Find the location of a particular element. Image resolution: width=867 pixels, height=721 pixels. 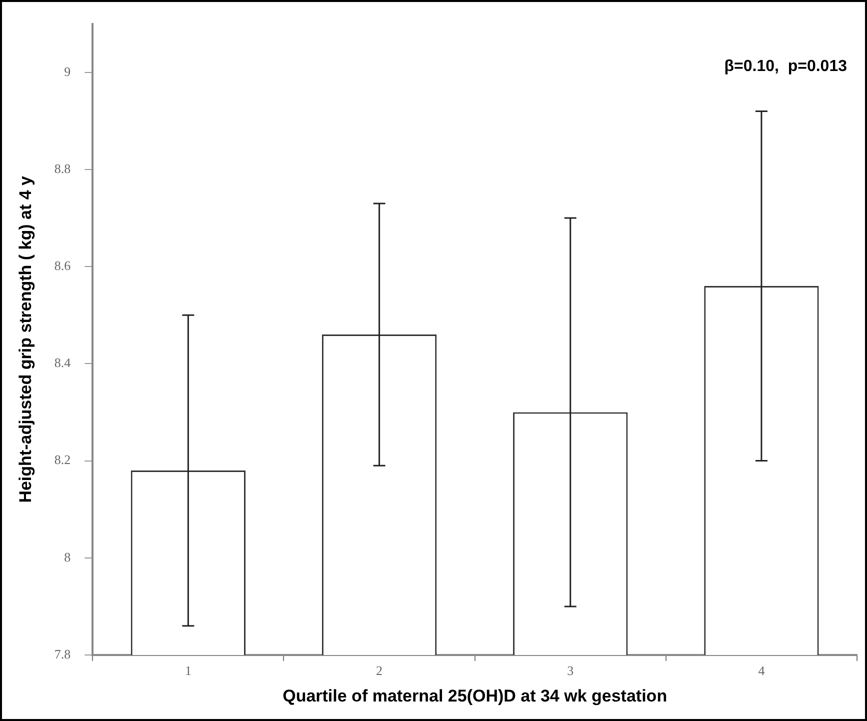

y-tick-label: 8.4 is located at coordinates (63, 362).